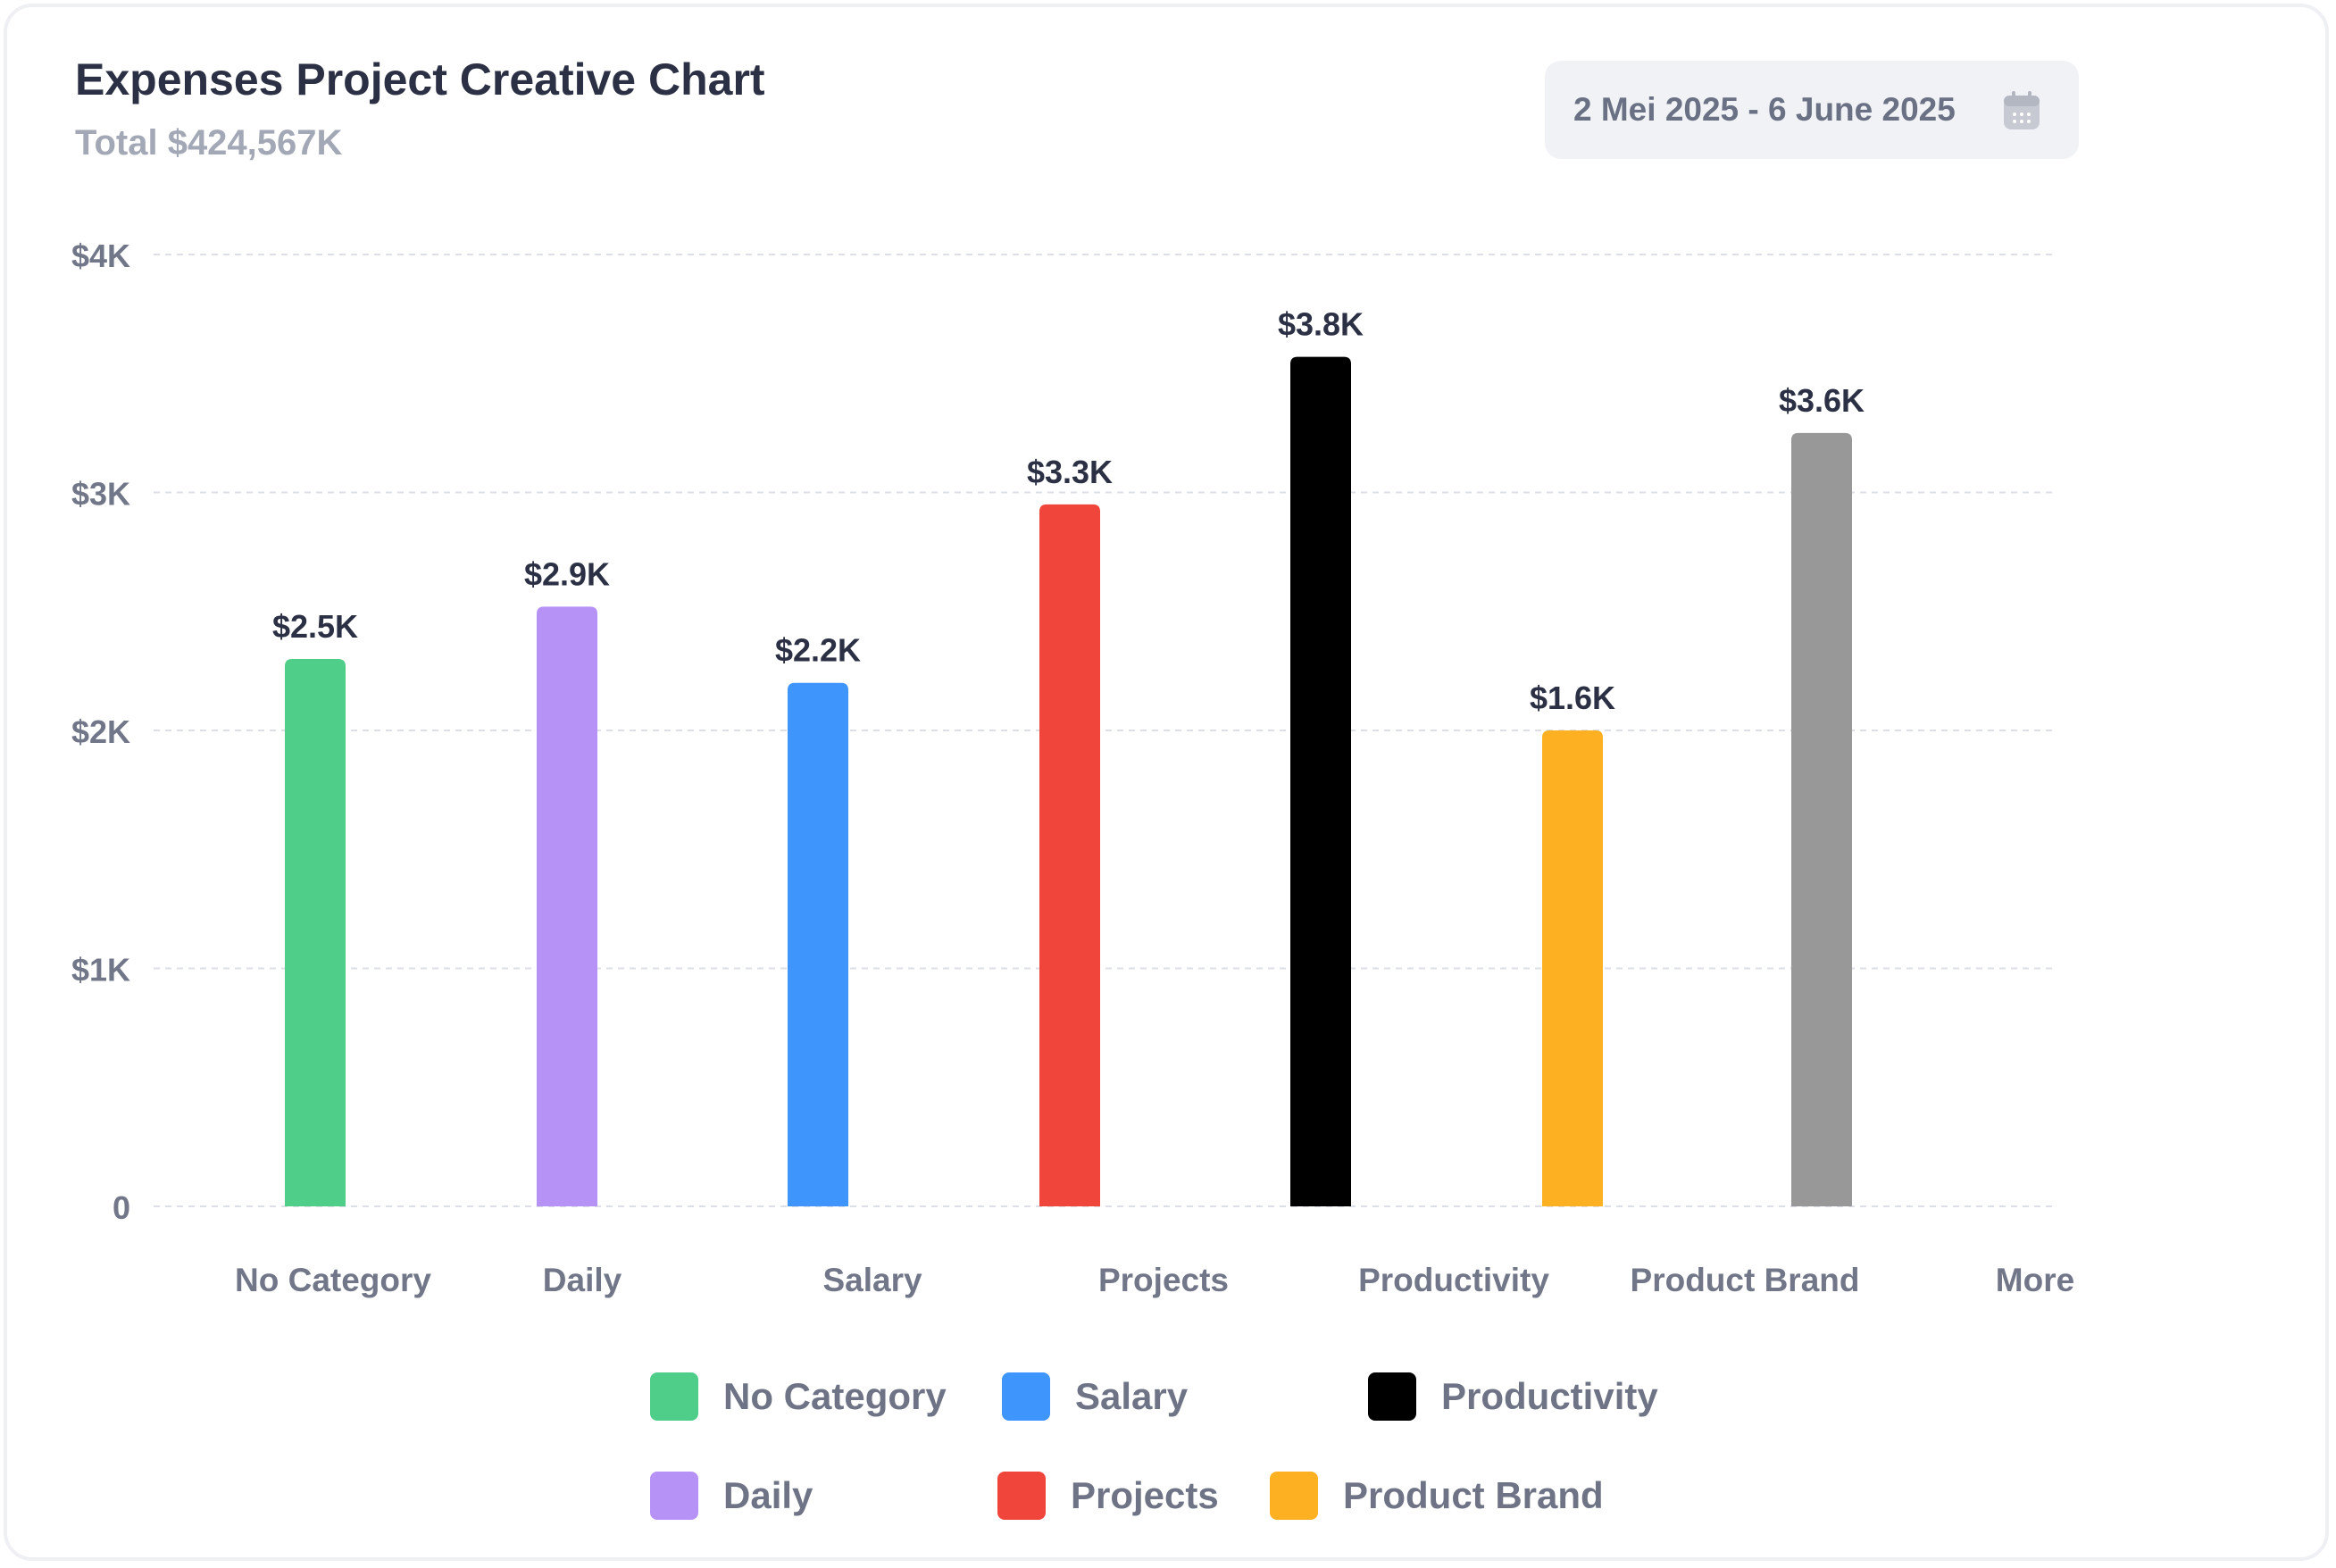  I want to click on x-tick-label: Productivity, so click(1453, 1280).